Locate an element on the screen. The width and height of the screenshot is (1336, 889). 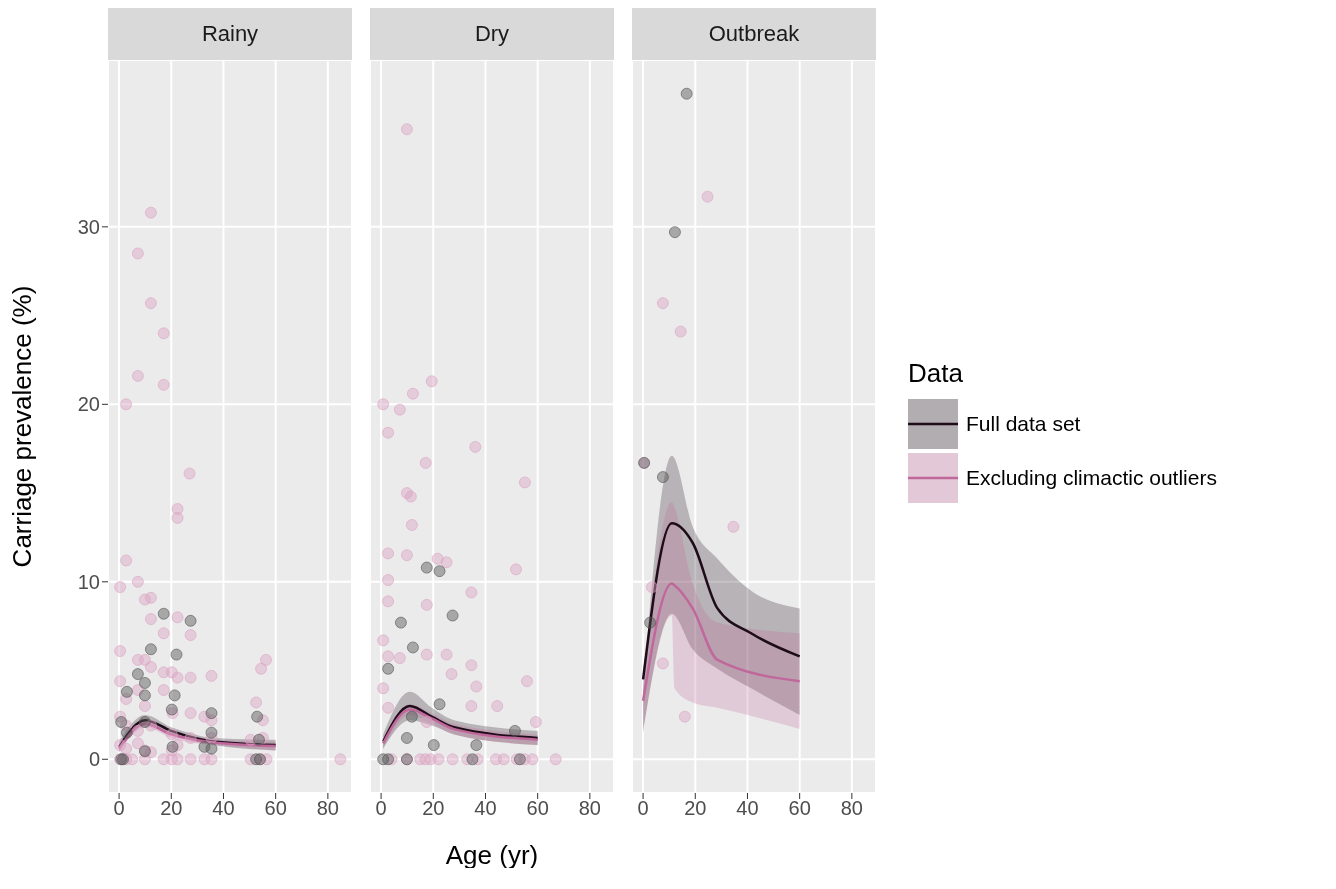
y-tick-label: 10 is located at coordinates (88, 581).